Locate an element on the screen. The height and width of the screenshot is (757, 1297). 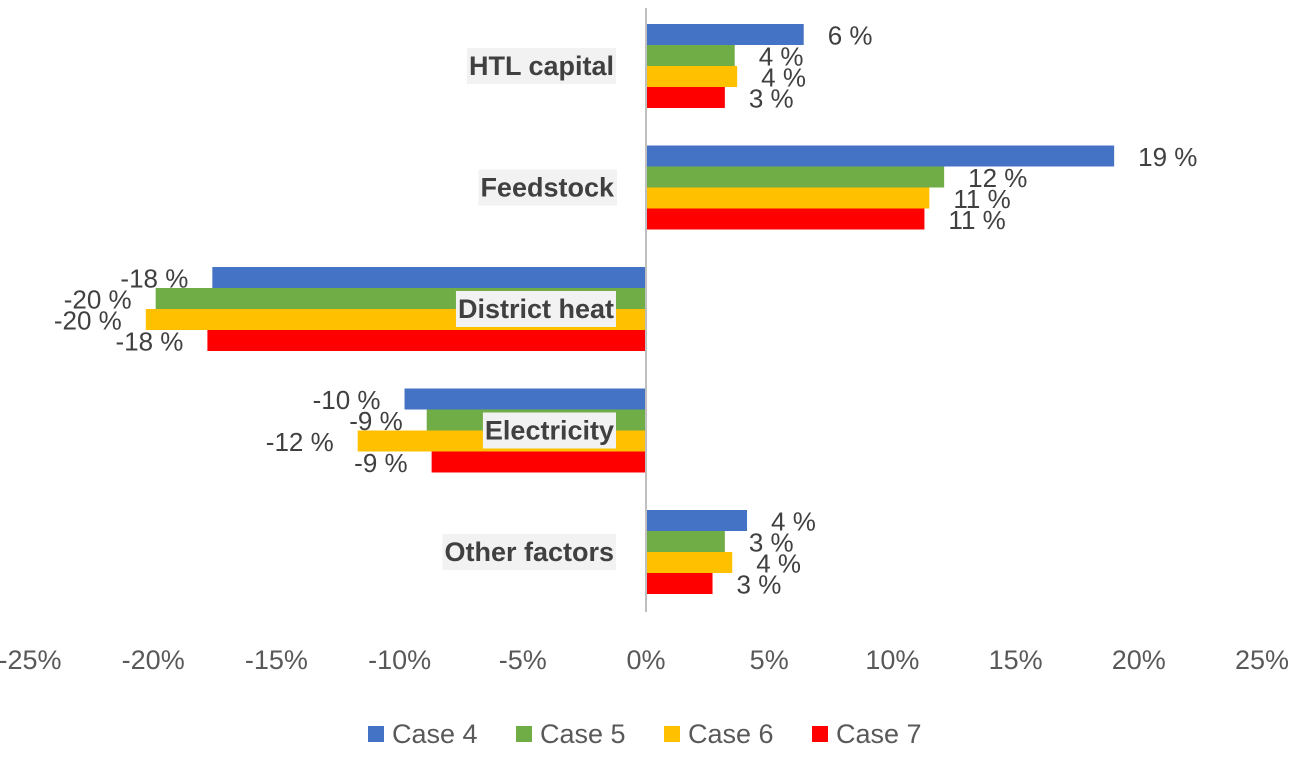
data-label: -10 % is located at coordinates (347, 400).